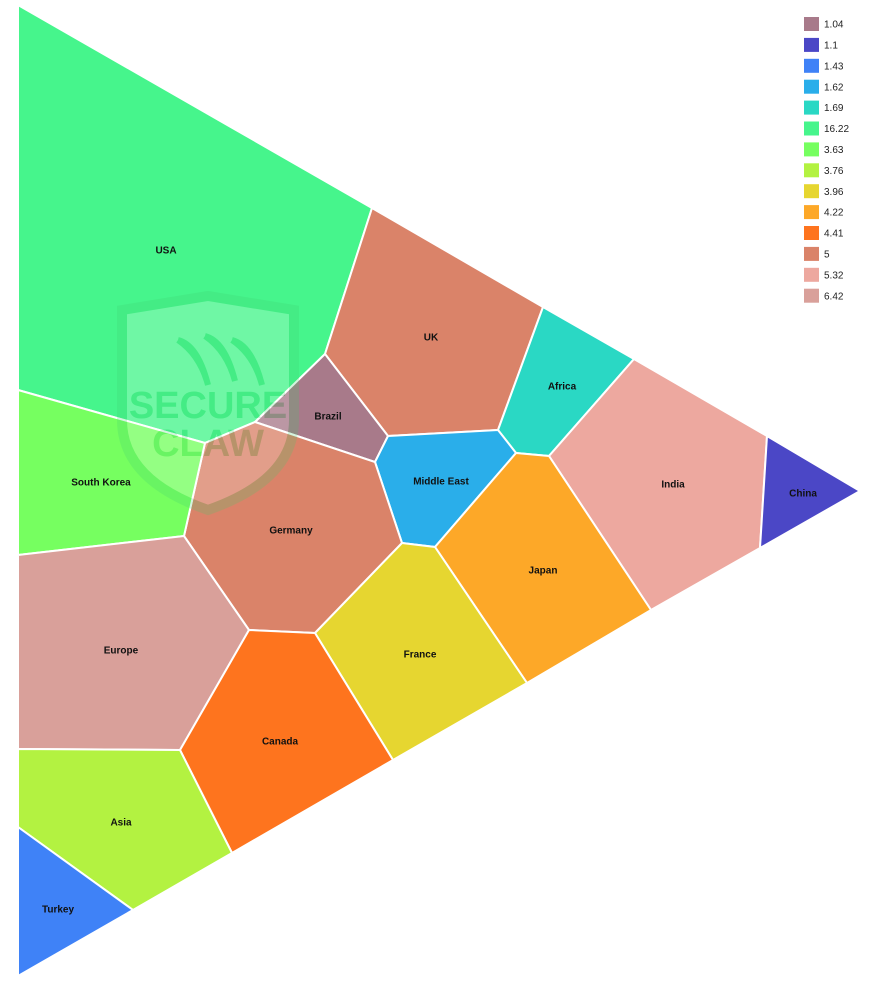 This screenshot has width=875, height=991. What do you see at coordinates (834, 171) in the screenshot?
I see `legend-label: 3.76` at bounding box center [834, 171].